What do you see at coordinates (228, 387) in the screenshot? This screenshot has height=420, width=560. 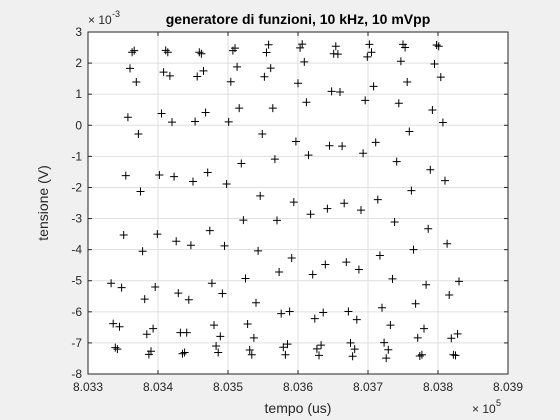 I see `x-tick-label: 8.035` at bounding box center [228, 387].